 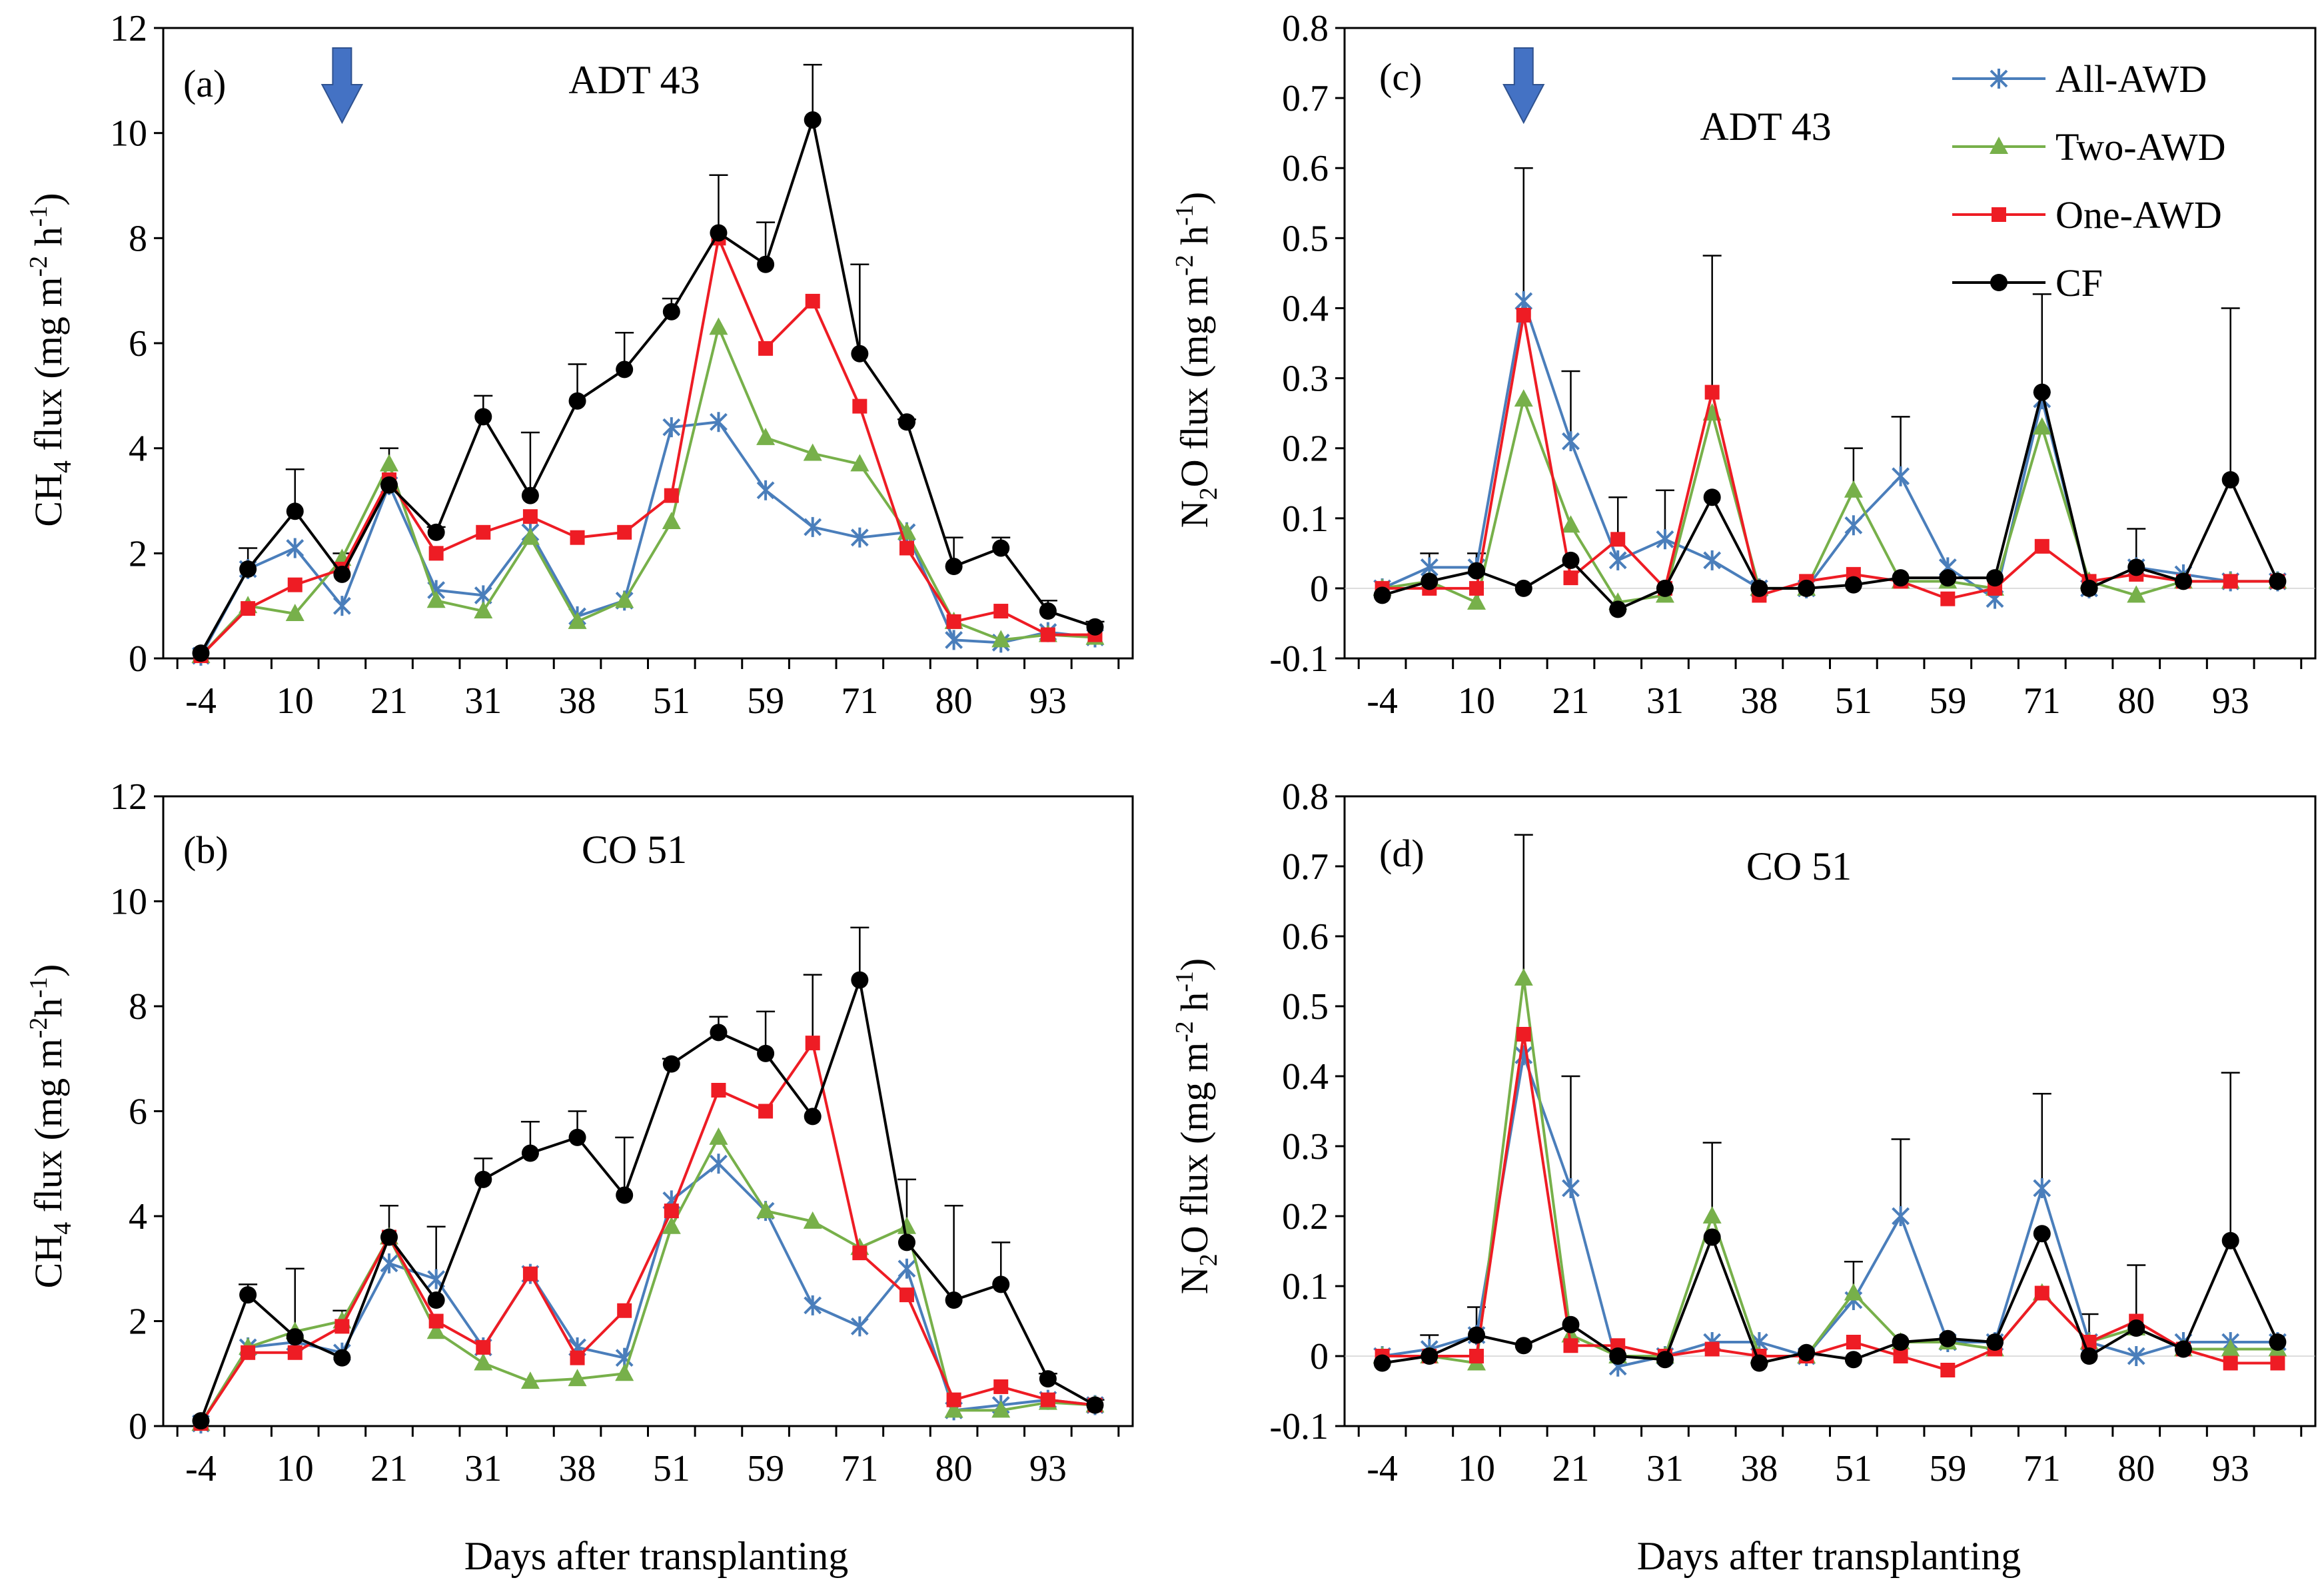 What do you see at coordinates (1305, 449) in the screenshot?
I see `y-tick-label: 0.2` at bounding box center [1305, 449].